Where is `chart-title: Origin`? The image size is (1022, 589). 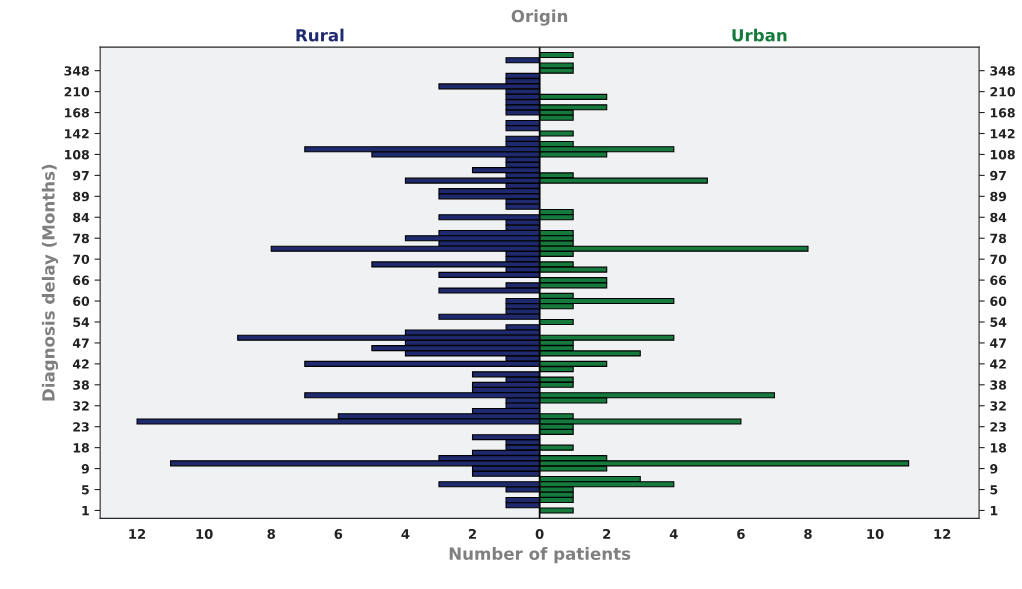 chart-title: Origin is located at coordinates (539, 17).